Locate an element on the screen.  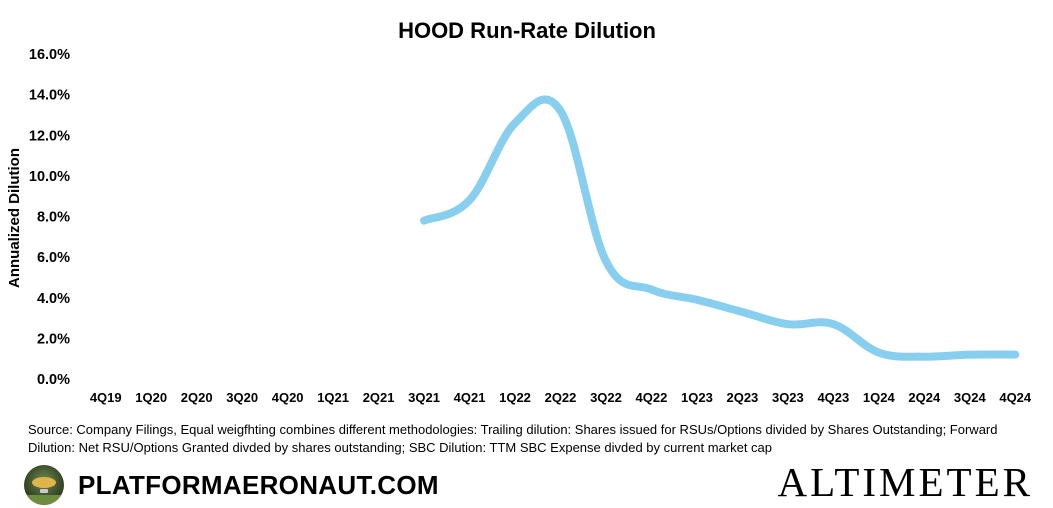
y-tick-label: 16.0% is located at coordinates (49, 55).